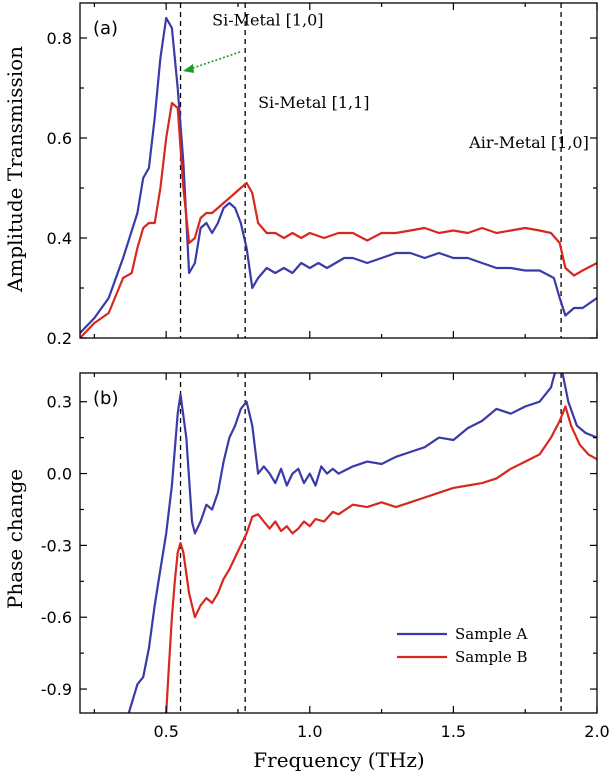 The height and width of the screenshot is (782, 609). Describe the element at coordinates (338, 760) in the screenshot. I see `x-axis-label: Frequency (THz)` at that location.